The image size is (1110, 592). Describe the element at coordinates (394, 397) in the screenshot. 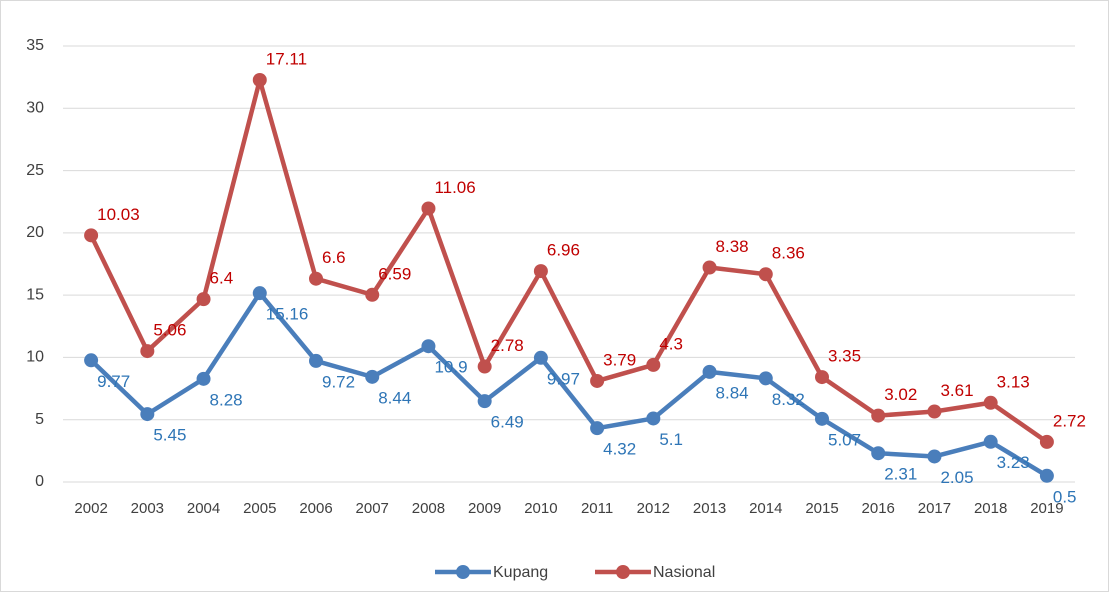

I see `data-label: 8.44` at that location.